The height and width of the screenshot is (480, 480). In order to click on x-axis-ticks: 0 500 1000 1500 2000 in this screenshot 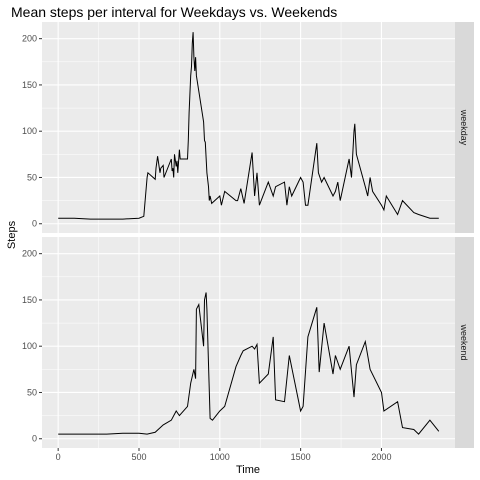, I will do `click(223, 455)`.